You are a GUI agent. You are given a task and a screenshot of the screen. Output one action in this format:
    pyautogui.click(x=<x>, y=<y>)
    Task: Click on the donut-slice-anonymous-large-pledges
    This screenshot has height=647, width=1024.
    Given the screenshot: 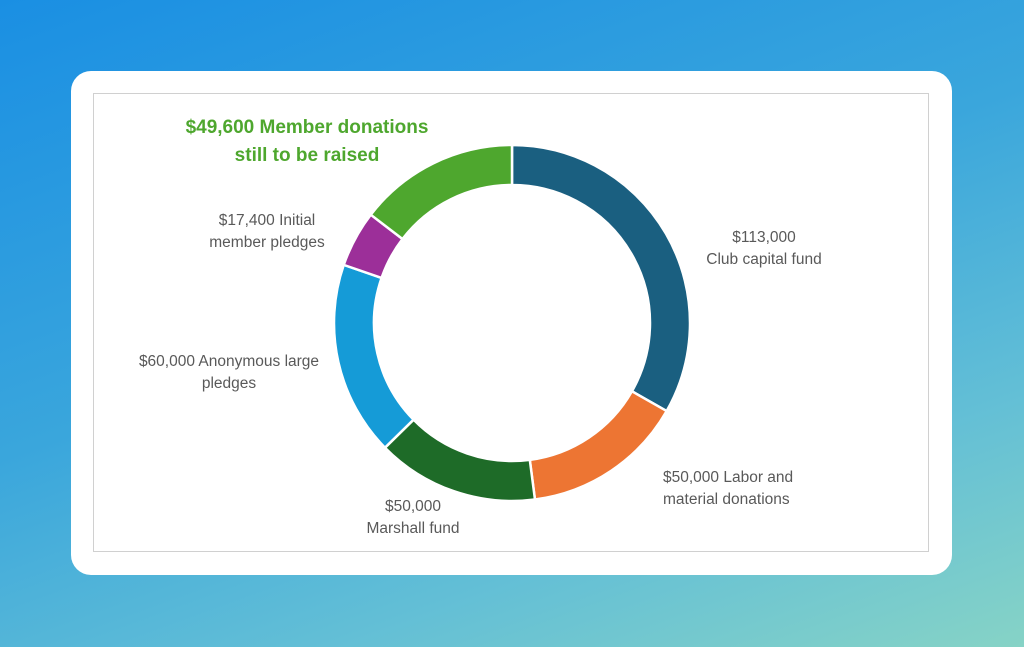 What is the action you would take?
    pyautogui.click(x=374, y=356)
    